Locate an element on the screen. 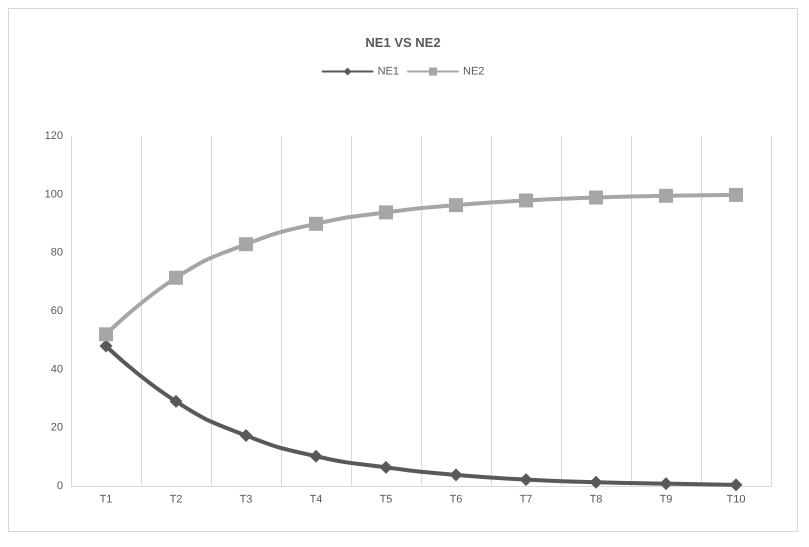 The width and height of the screenshot is (809, 547). y-tick-label: 40 is located at coordinates (56, 369).